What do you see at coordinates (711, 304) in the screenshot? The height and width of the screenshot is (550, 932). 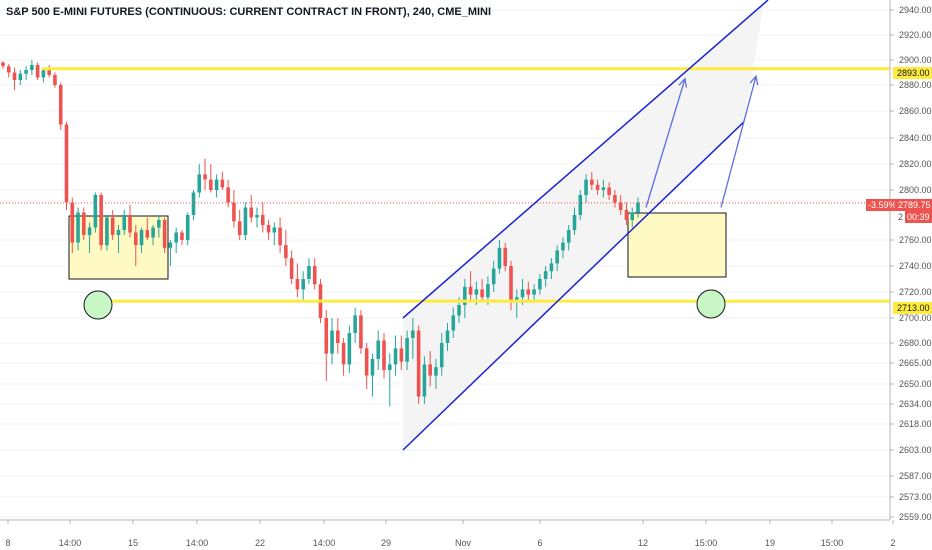 I see `support-circle-right` at bounding box center [711, 304].